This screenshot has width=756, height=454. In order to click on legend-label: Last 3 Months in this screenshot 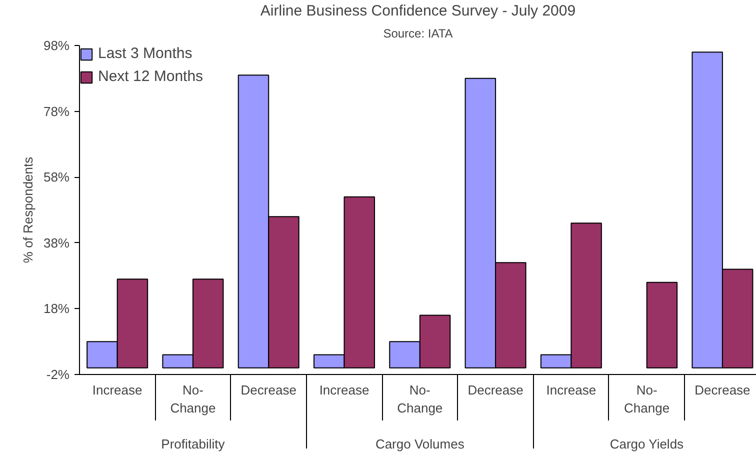, I will do `click(145, 53)`.